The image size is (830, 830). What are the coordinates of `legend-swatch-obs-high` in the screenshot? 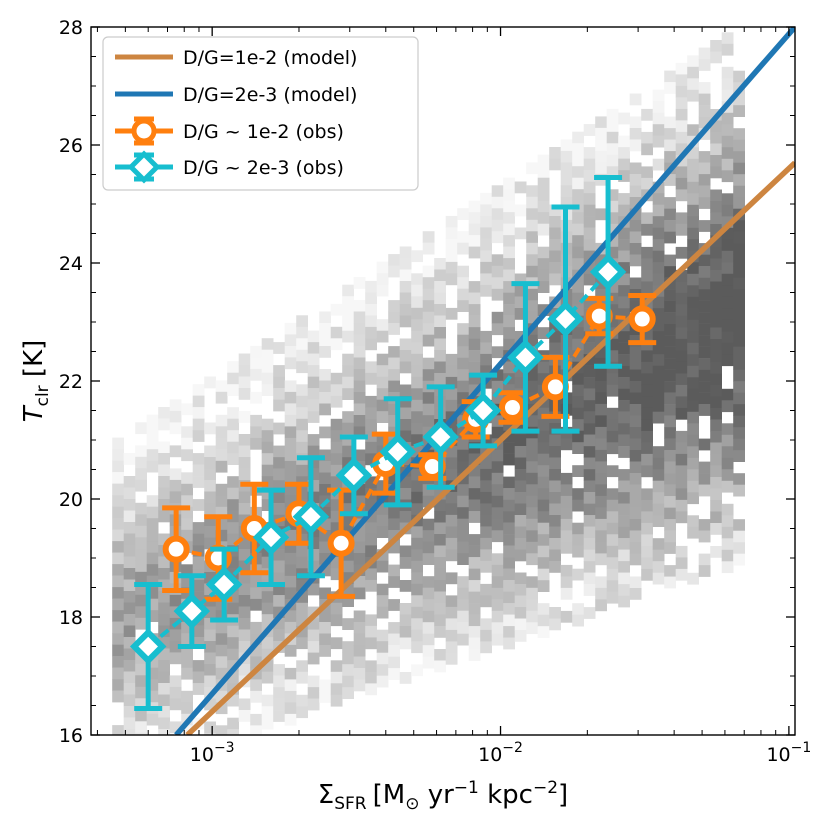 It's located at (144, 131).